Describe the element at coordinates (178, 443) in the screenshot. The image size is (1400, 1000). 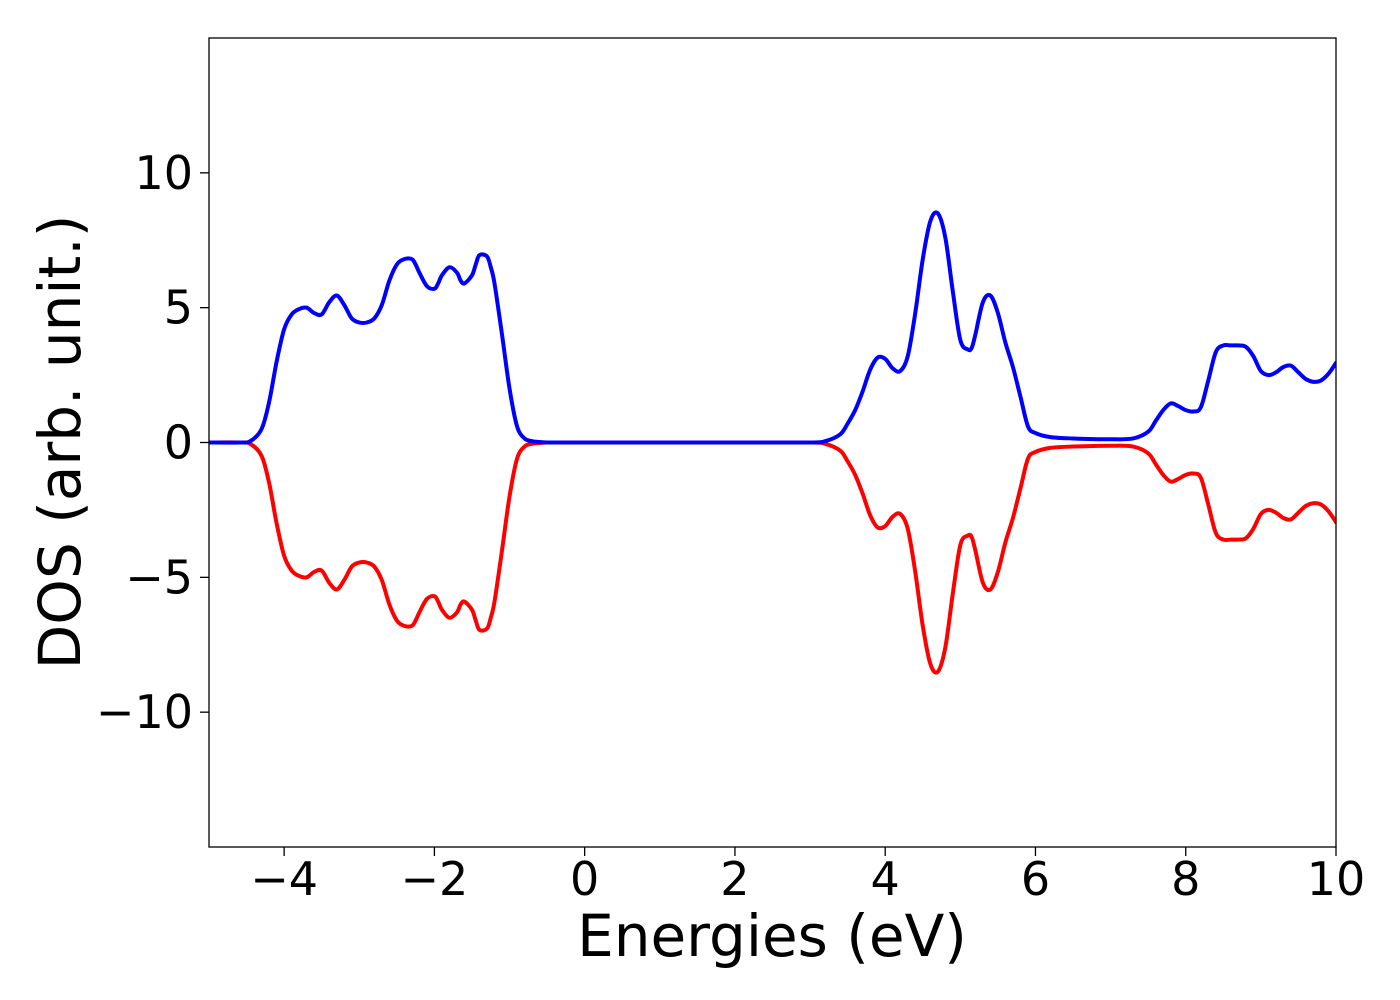
I see `y-tick-label: 0` at that location.